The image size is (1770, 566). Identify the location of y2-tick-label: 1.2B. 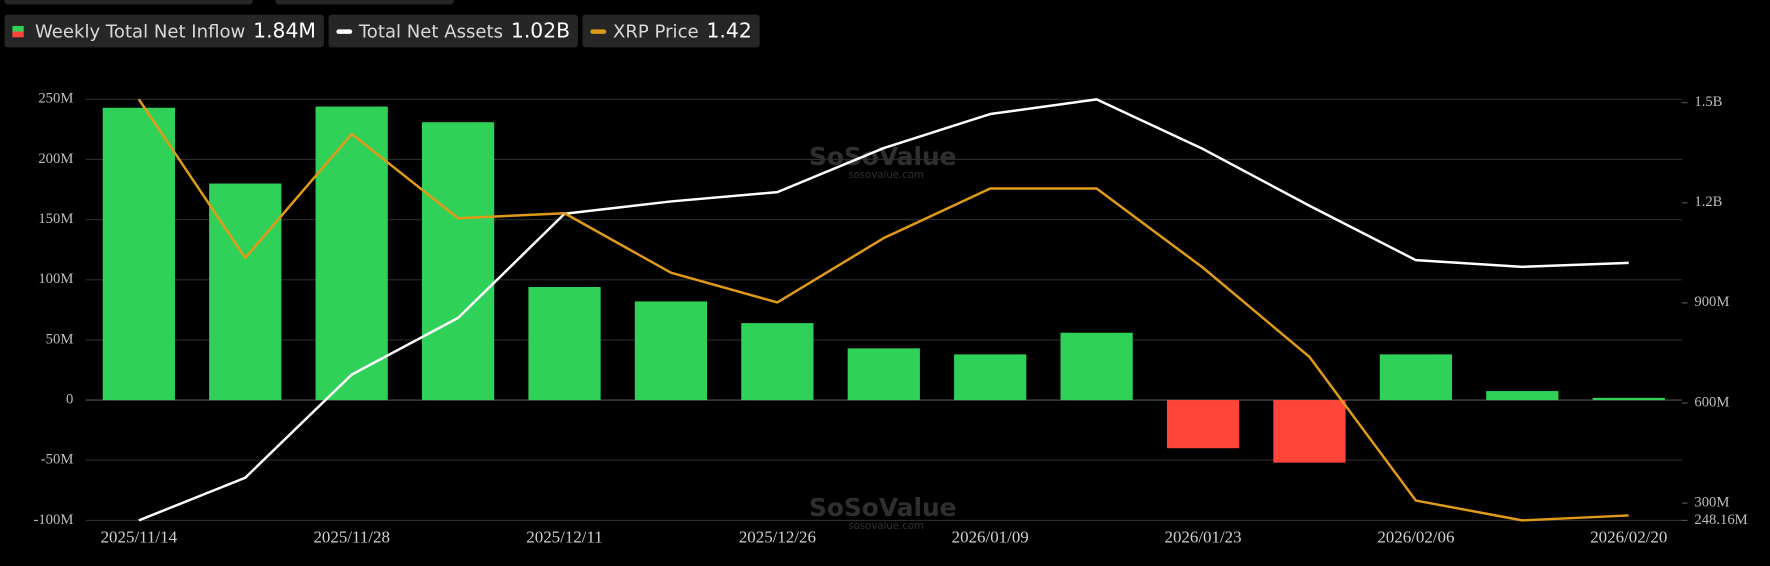
(1708, 202).